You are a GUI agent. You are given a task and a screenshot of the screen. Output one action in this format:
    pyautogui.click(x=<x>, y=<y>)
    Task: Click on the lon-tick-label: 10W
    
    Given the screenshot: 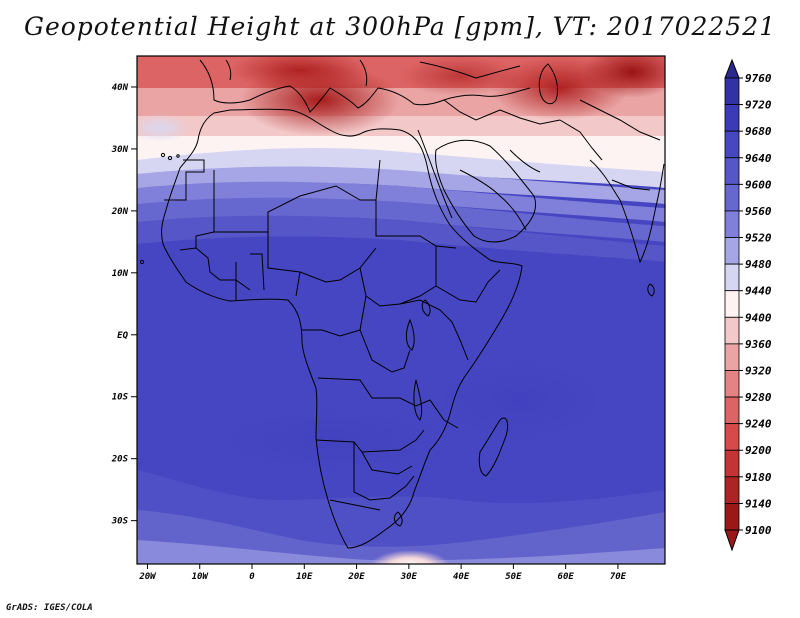 What is the action you would take?
    pyautogui.click(x=201, y=577)
    